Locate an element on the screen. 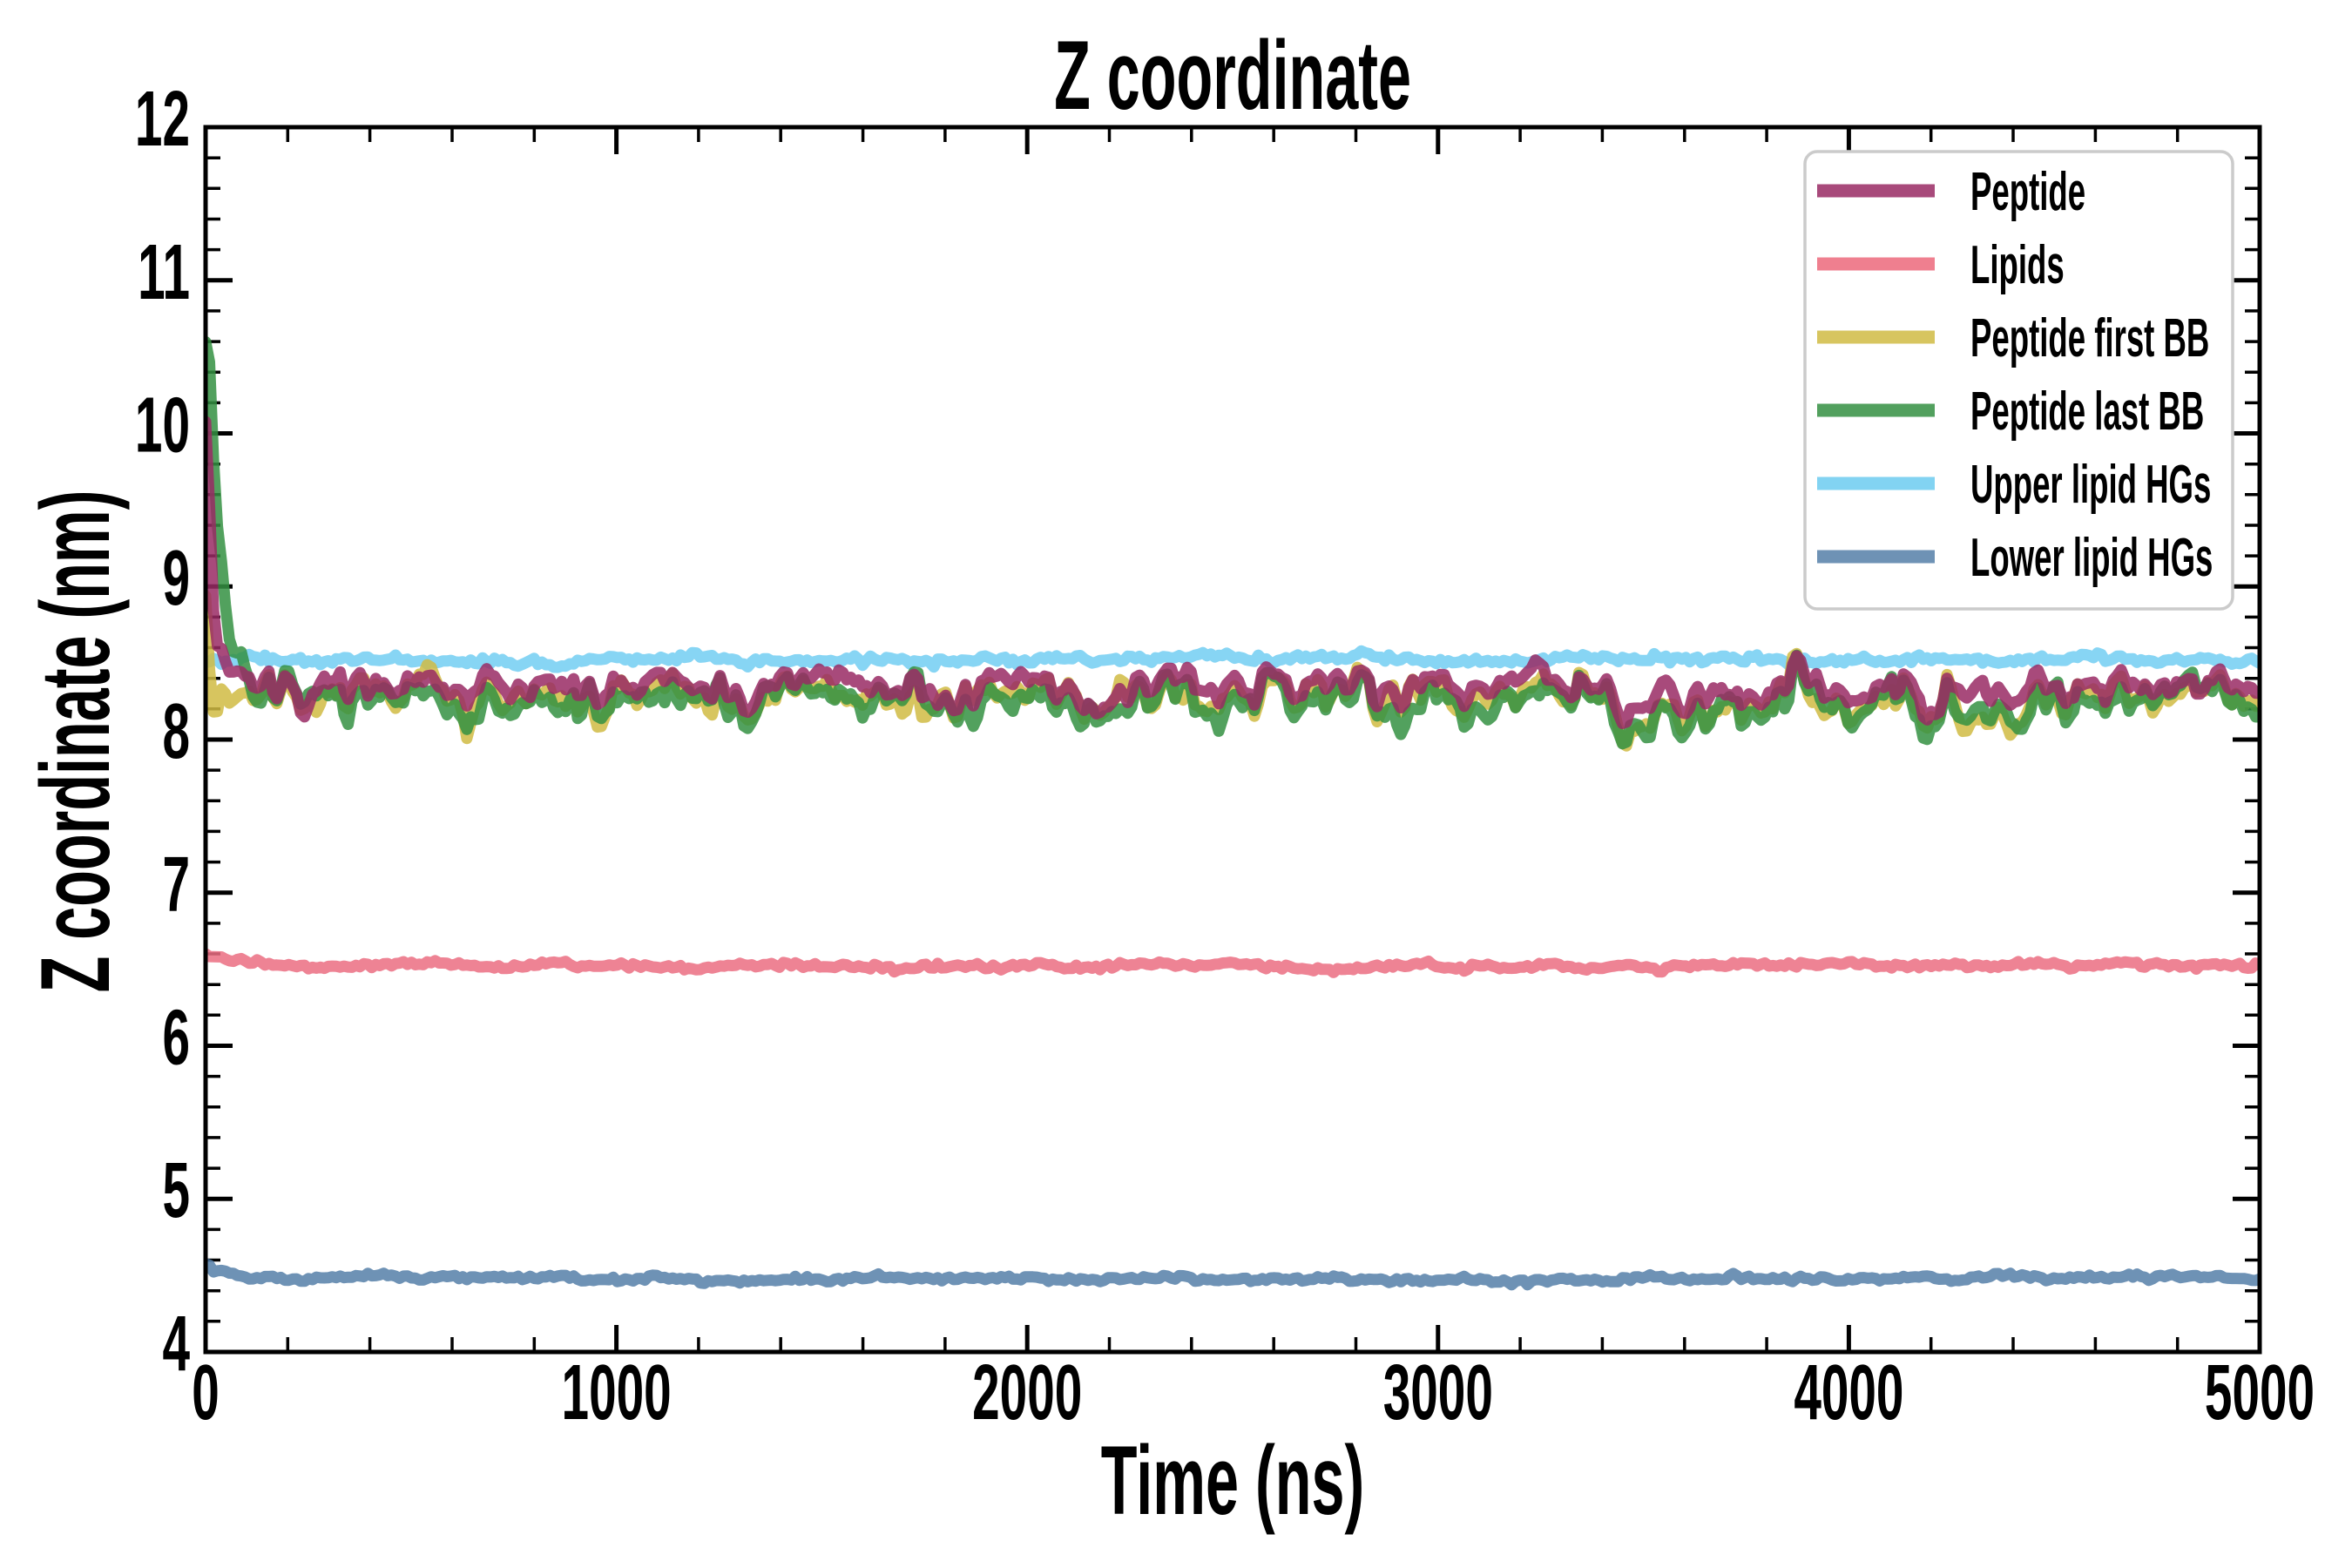 This screenshot has width=2352, height=1568. svg-text: 0 is located at coordinates (206, 1392).